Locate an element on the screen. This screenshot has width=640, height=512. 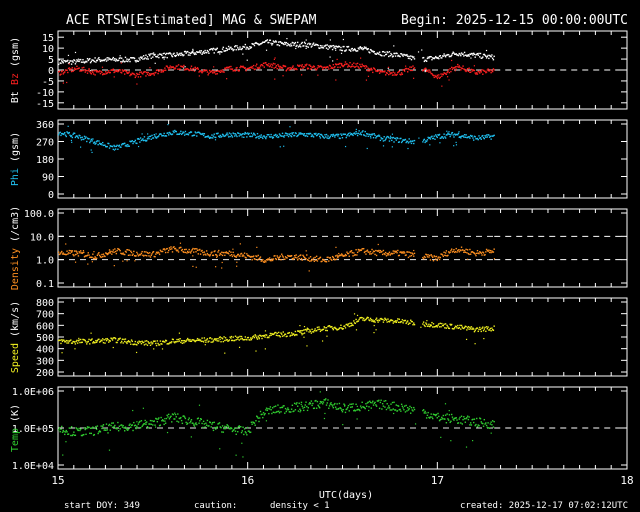
y-tick-label: 0.1 is located at coordinates (45, 284).